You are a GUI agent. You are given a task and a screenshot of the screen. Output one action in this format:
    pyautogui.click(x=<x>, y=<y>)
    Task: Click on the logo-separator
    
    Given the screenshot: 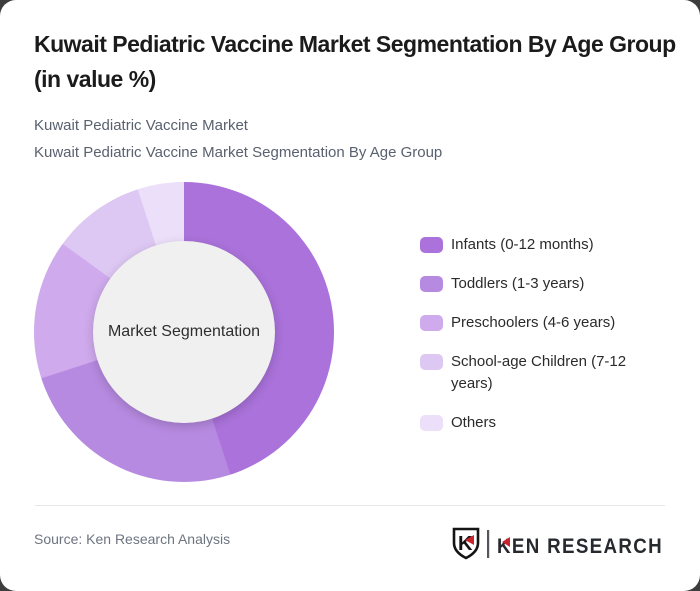 What is the action you would take?
    pyautogui.click(x=488, y=544)
    